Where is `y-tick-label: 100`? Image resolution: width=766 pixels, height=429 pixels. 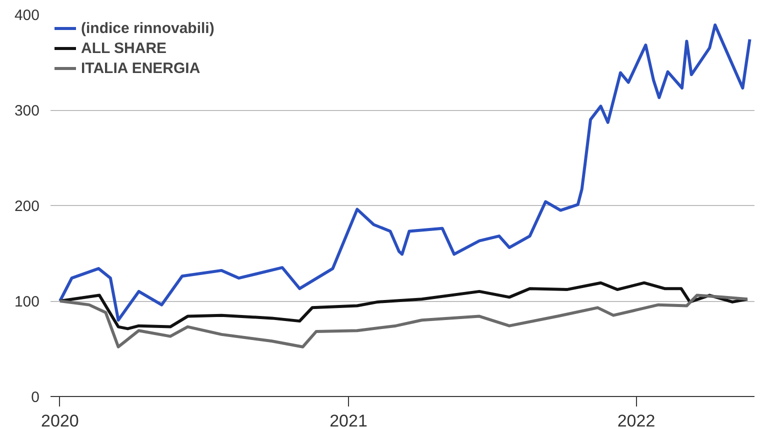
y-tick-label: 100 is located at coordinates (27, 302).